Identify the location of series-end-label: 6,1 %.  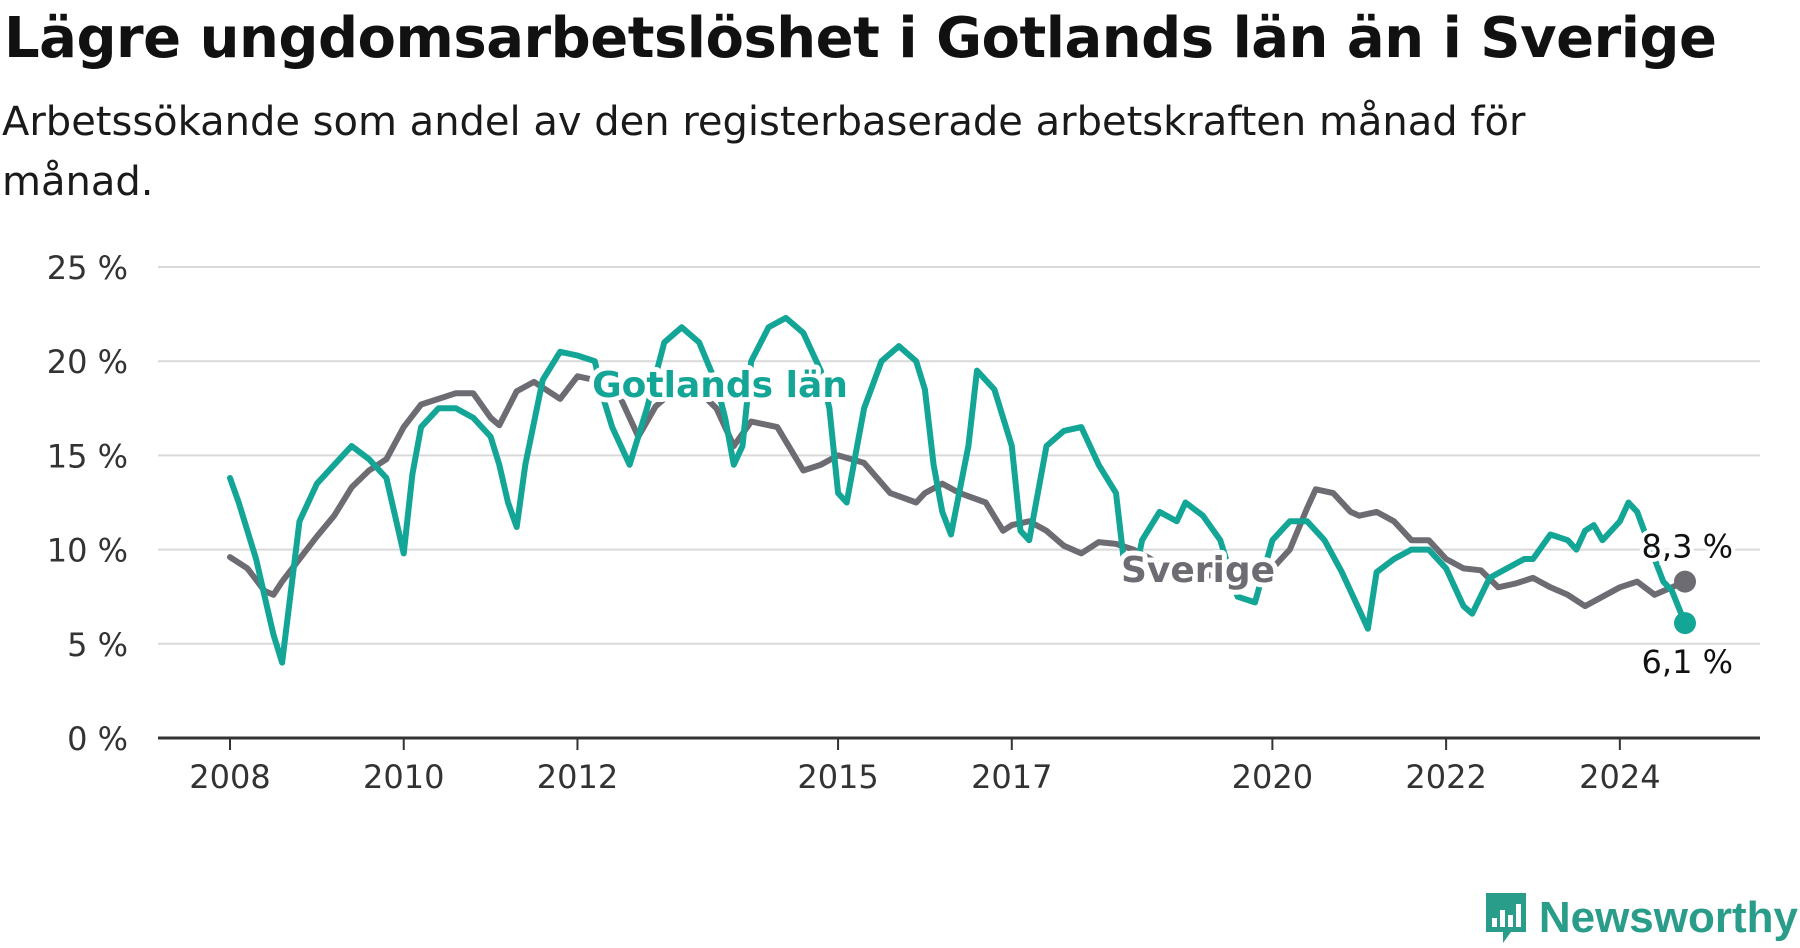
(1687, 662).